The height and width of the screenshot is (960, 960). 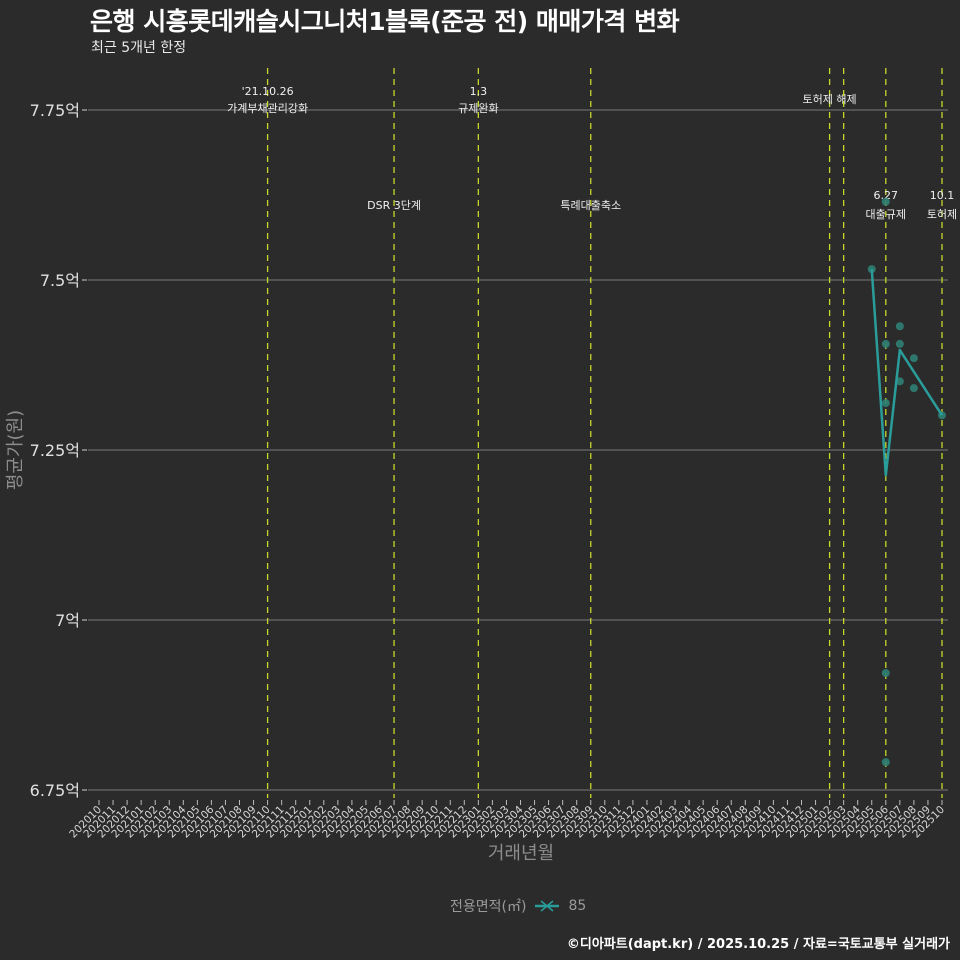 I want to click on event-name-label: 토허제 해제, so click(x=830, y=99).